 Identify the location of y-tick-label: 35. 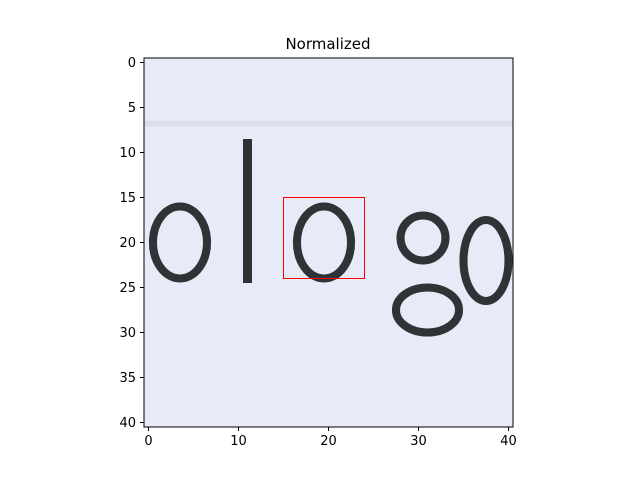
(127, 378).